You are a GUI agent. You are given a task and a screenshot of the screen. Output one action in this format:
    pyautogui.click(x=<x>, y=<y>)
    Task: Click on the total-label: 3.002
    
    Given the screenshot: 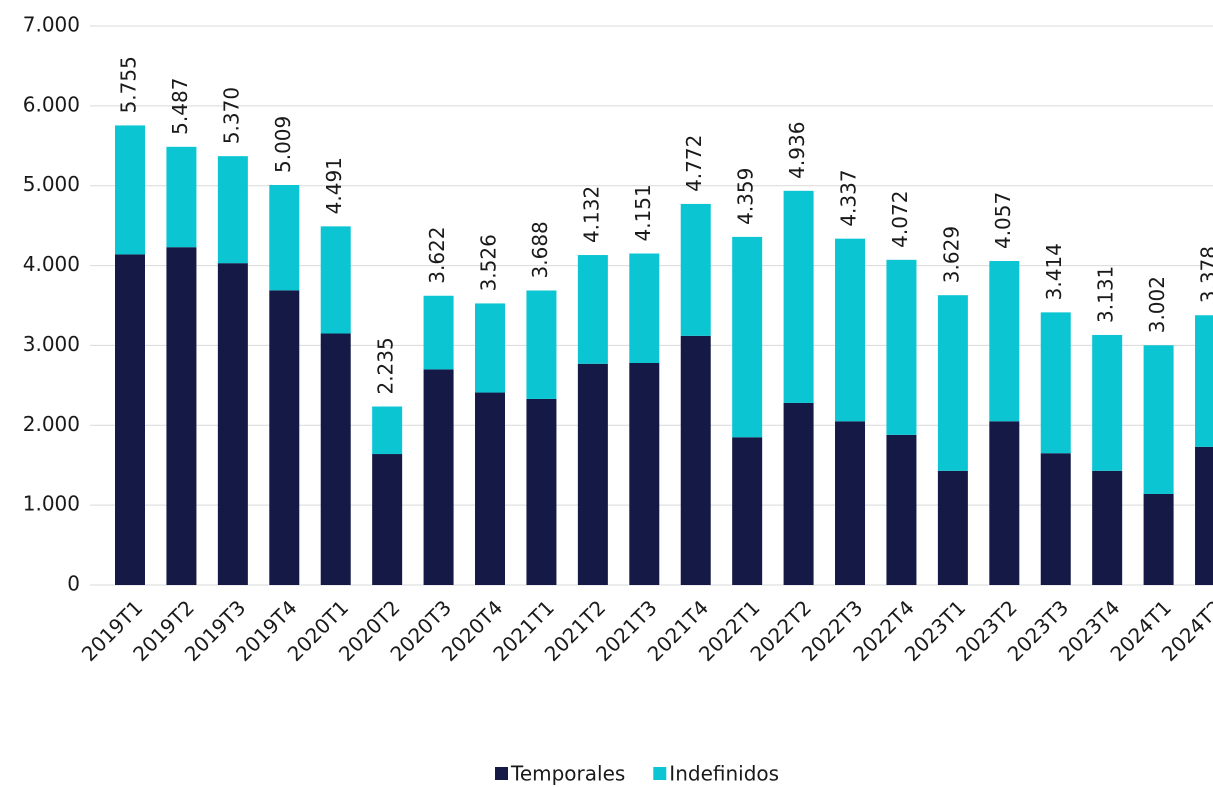 What is the action you would take?
    pyautogui.click(x=1157, y=304)
    